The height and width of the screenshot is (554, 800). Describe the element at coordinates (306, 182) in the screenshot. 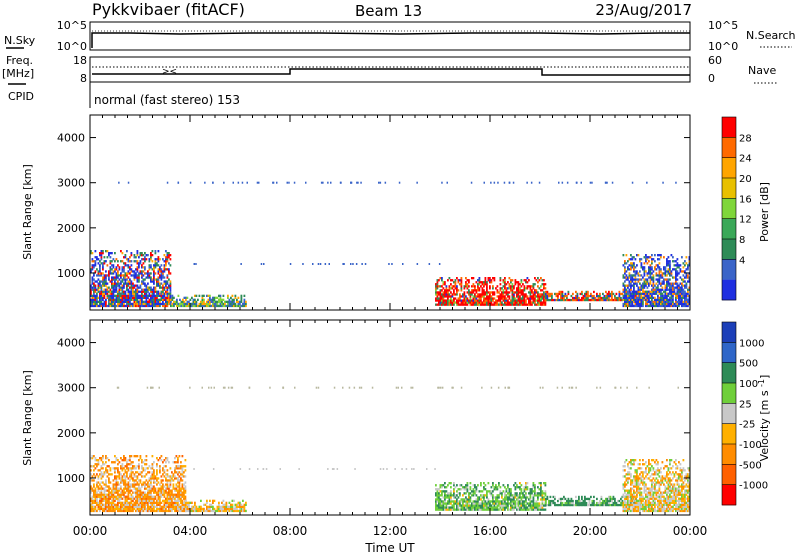

I see `power-echo-3000km` at that location.